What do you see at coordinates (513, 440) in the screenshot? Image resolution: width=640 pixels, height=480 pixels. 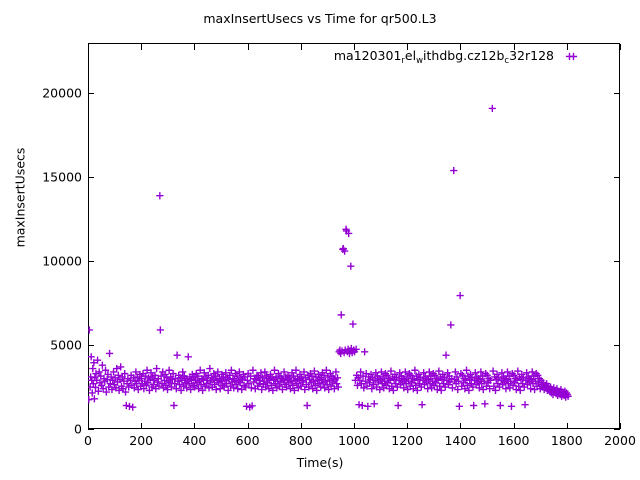 I see `x-tick-label: 1600` at bounding box center [513, 440].